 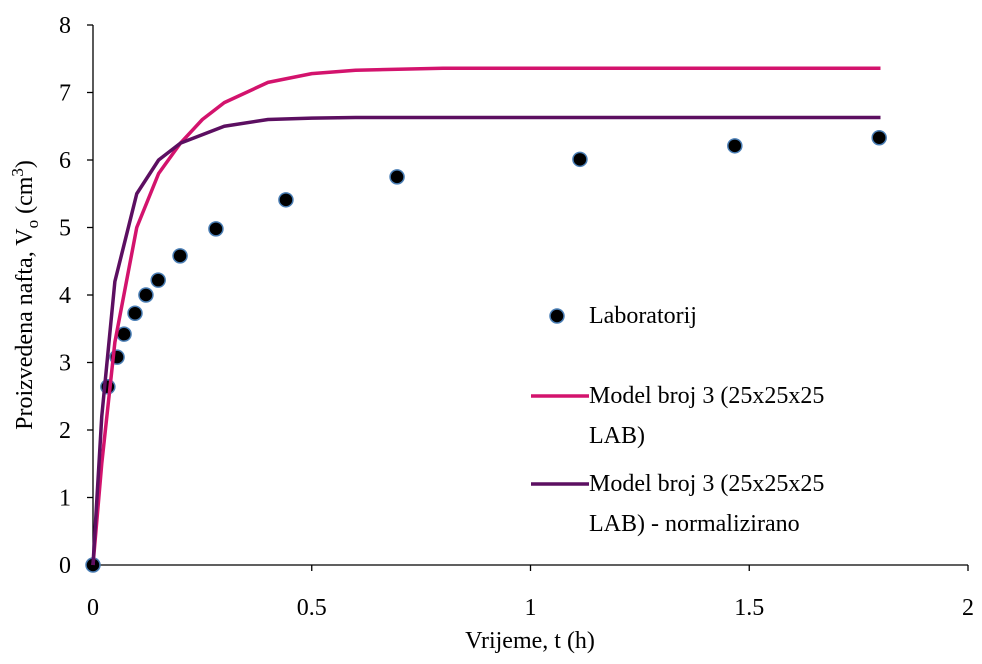 I want to click on x-tick-label: 2, so click(x=968, y=608).